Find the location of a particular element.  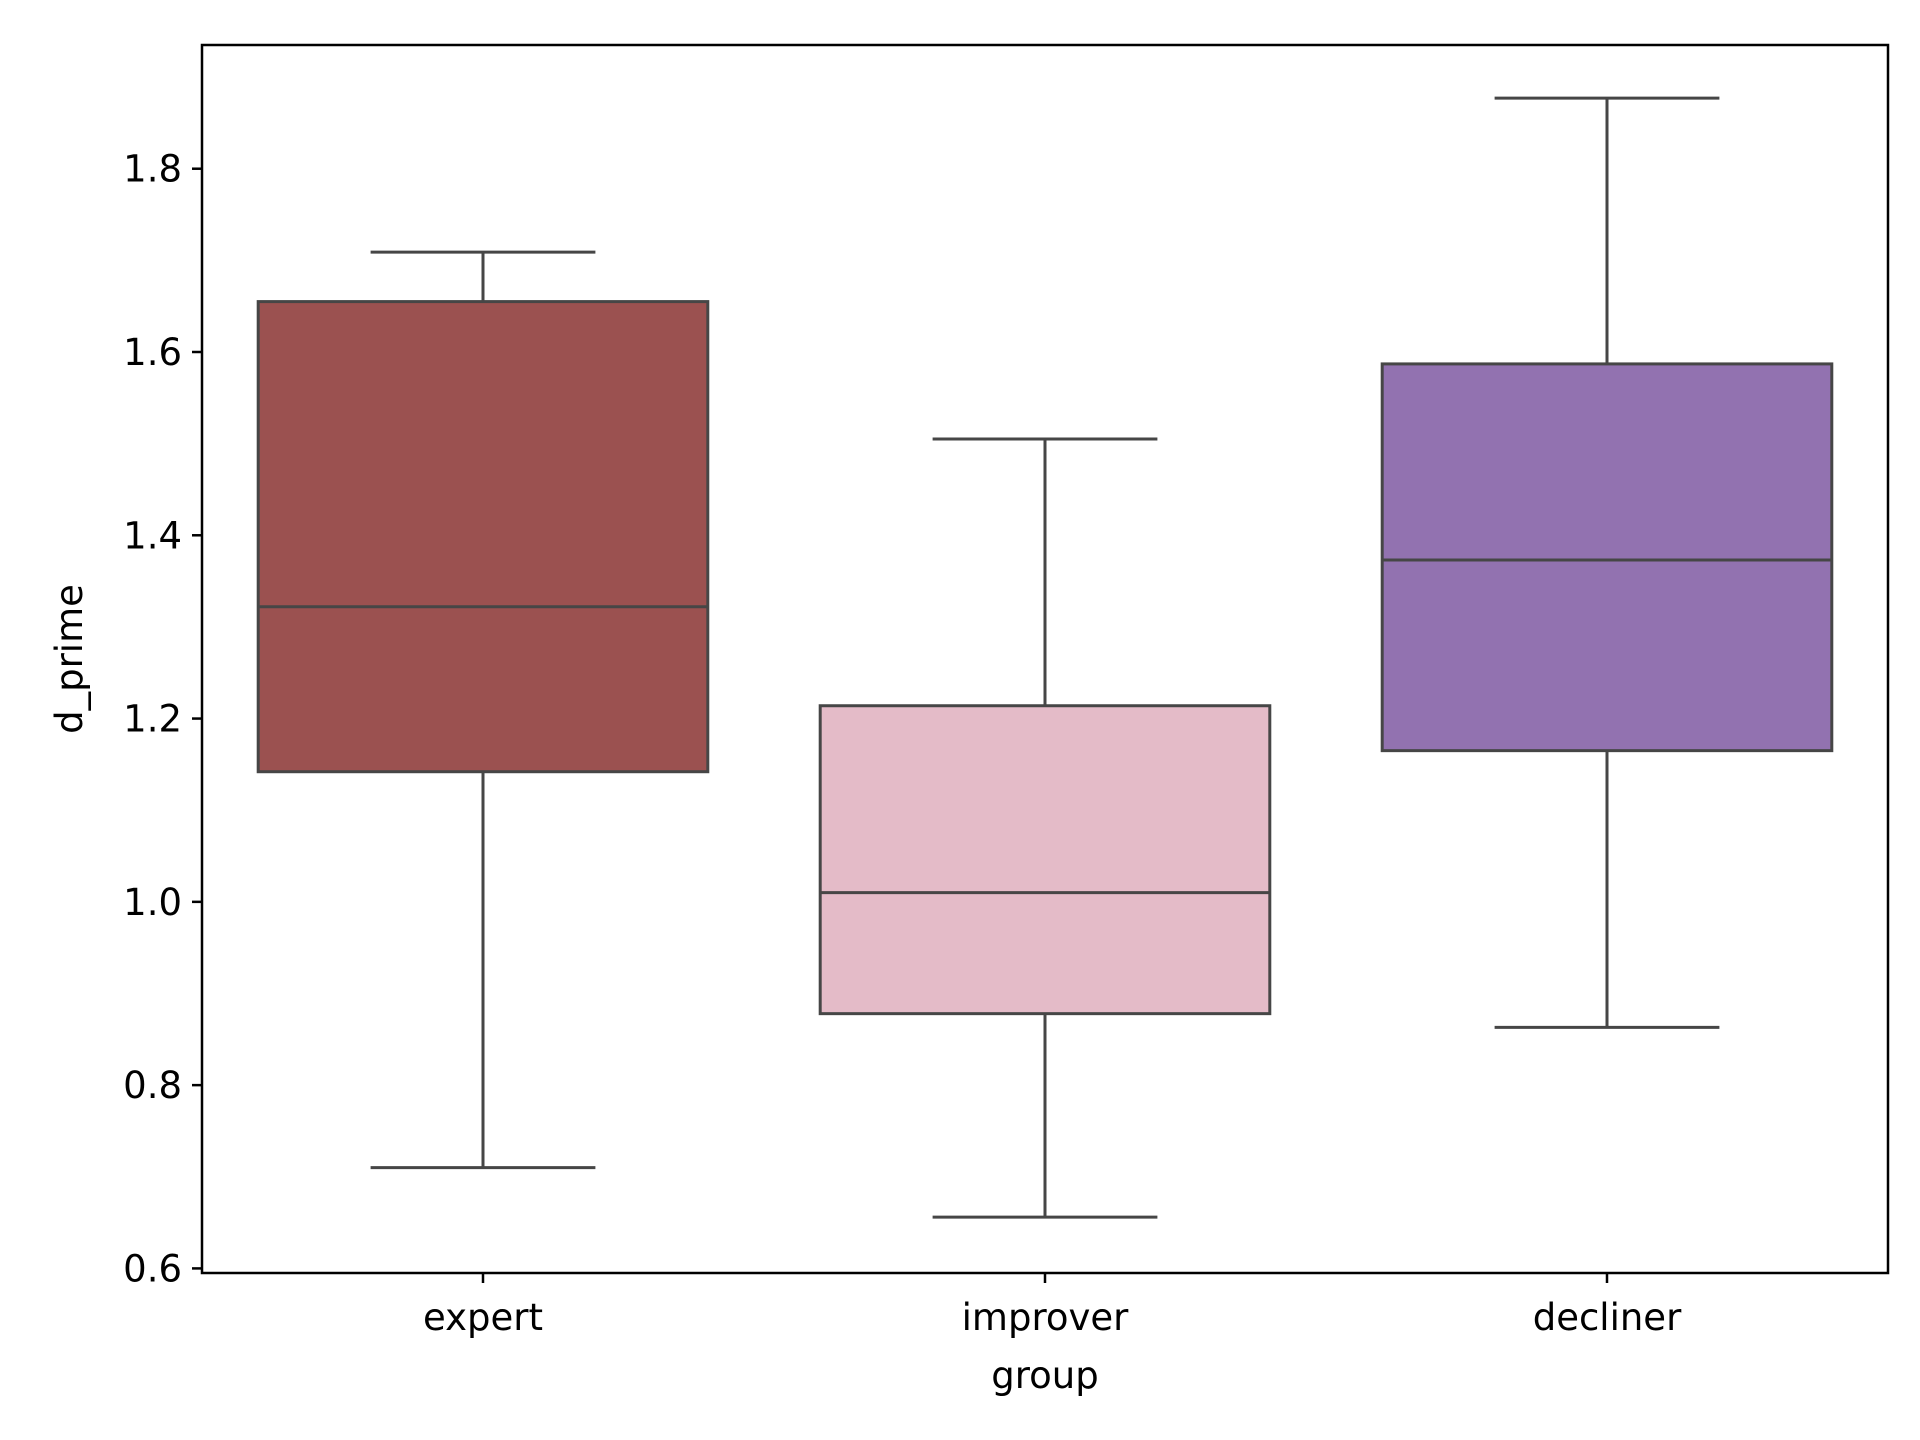

y-tick-label: 1.2 is located at coordinates (152, 719).